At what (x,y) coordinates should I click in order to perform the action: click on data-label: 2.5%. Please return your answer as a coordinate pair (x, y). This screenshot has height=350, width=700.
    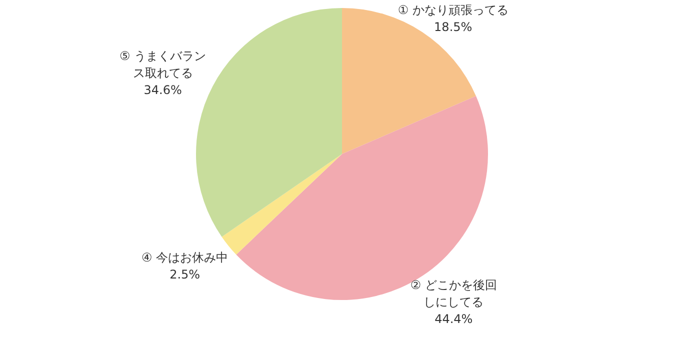
    Looking at the image, I should click on (185, 274).